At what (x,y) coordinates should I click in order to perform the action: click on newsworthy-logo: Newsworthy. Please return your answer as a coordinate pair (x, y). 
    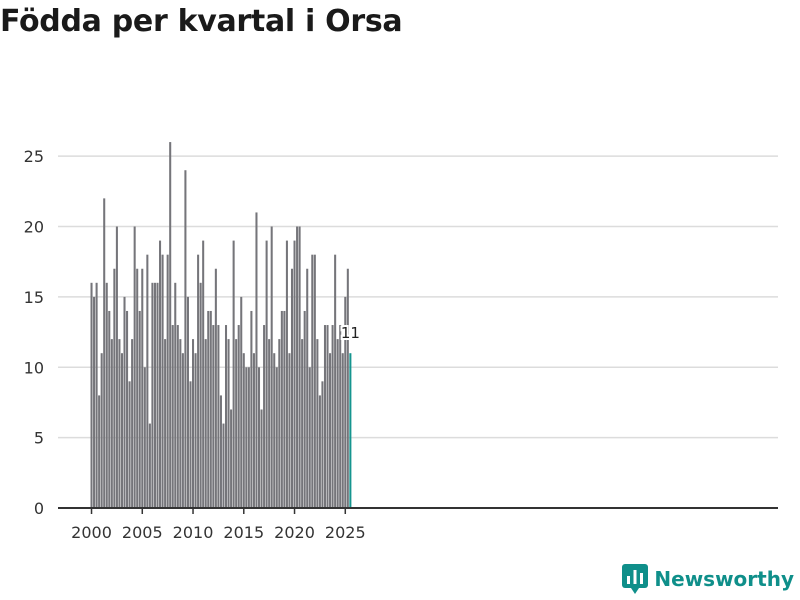
    Looking at the image, I should click on (708, 579).